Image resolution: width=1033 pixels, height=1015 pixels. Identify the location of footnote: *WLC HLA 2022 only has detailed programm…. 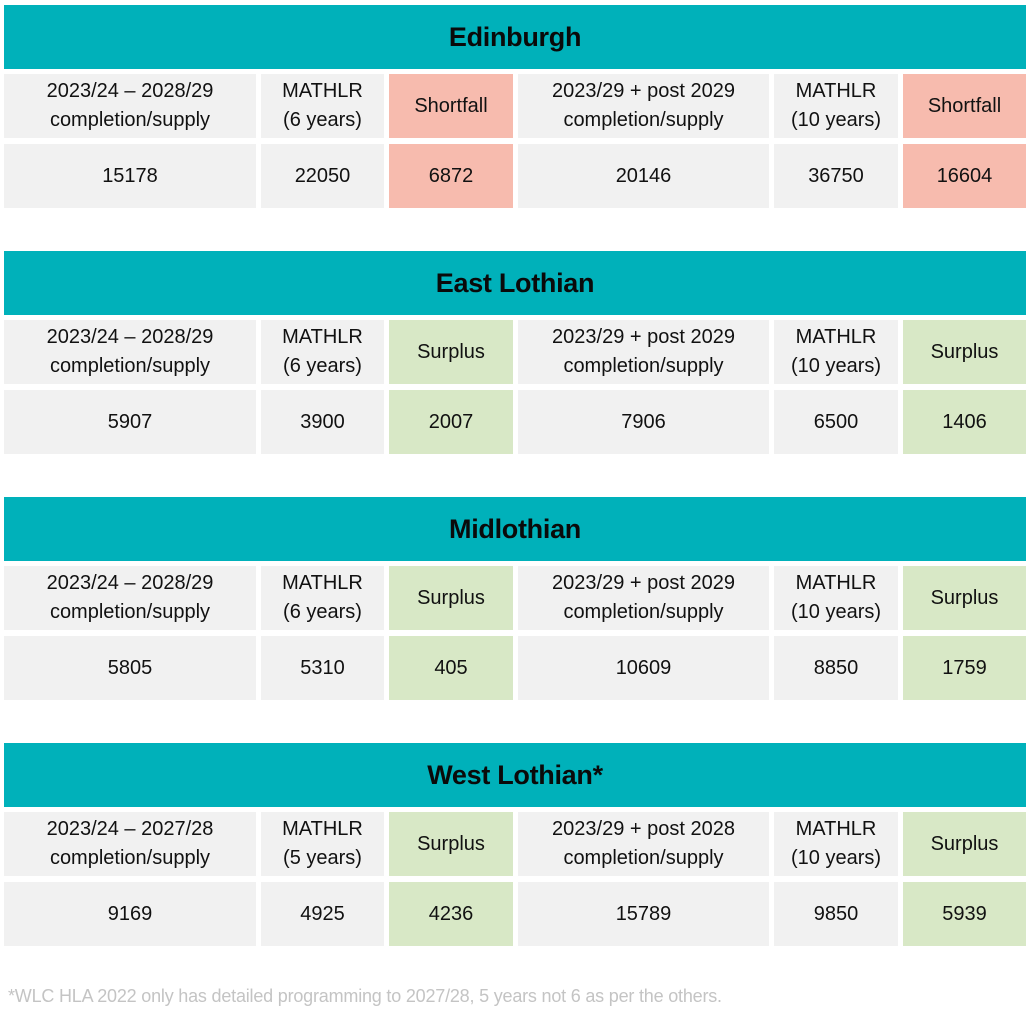
(365, 996).